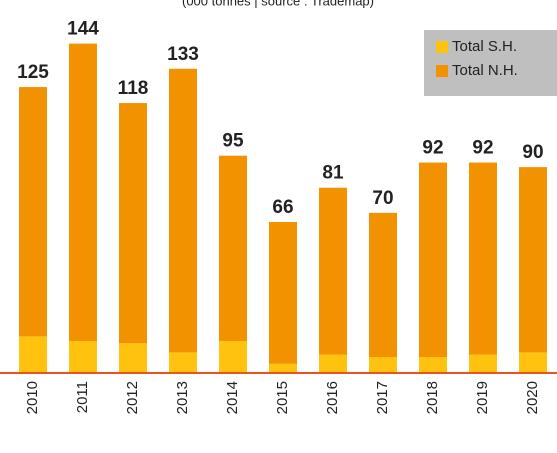 The image size is (557, 453). I want to click on x-tick-label: 2020, so click(532, 397).